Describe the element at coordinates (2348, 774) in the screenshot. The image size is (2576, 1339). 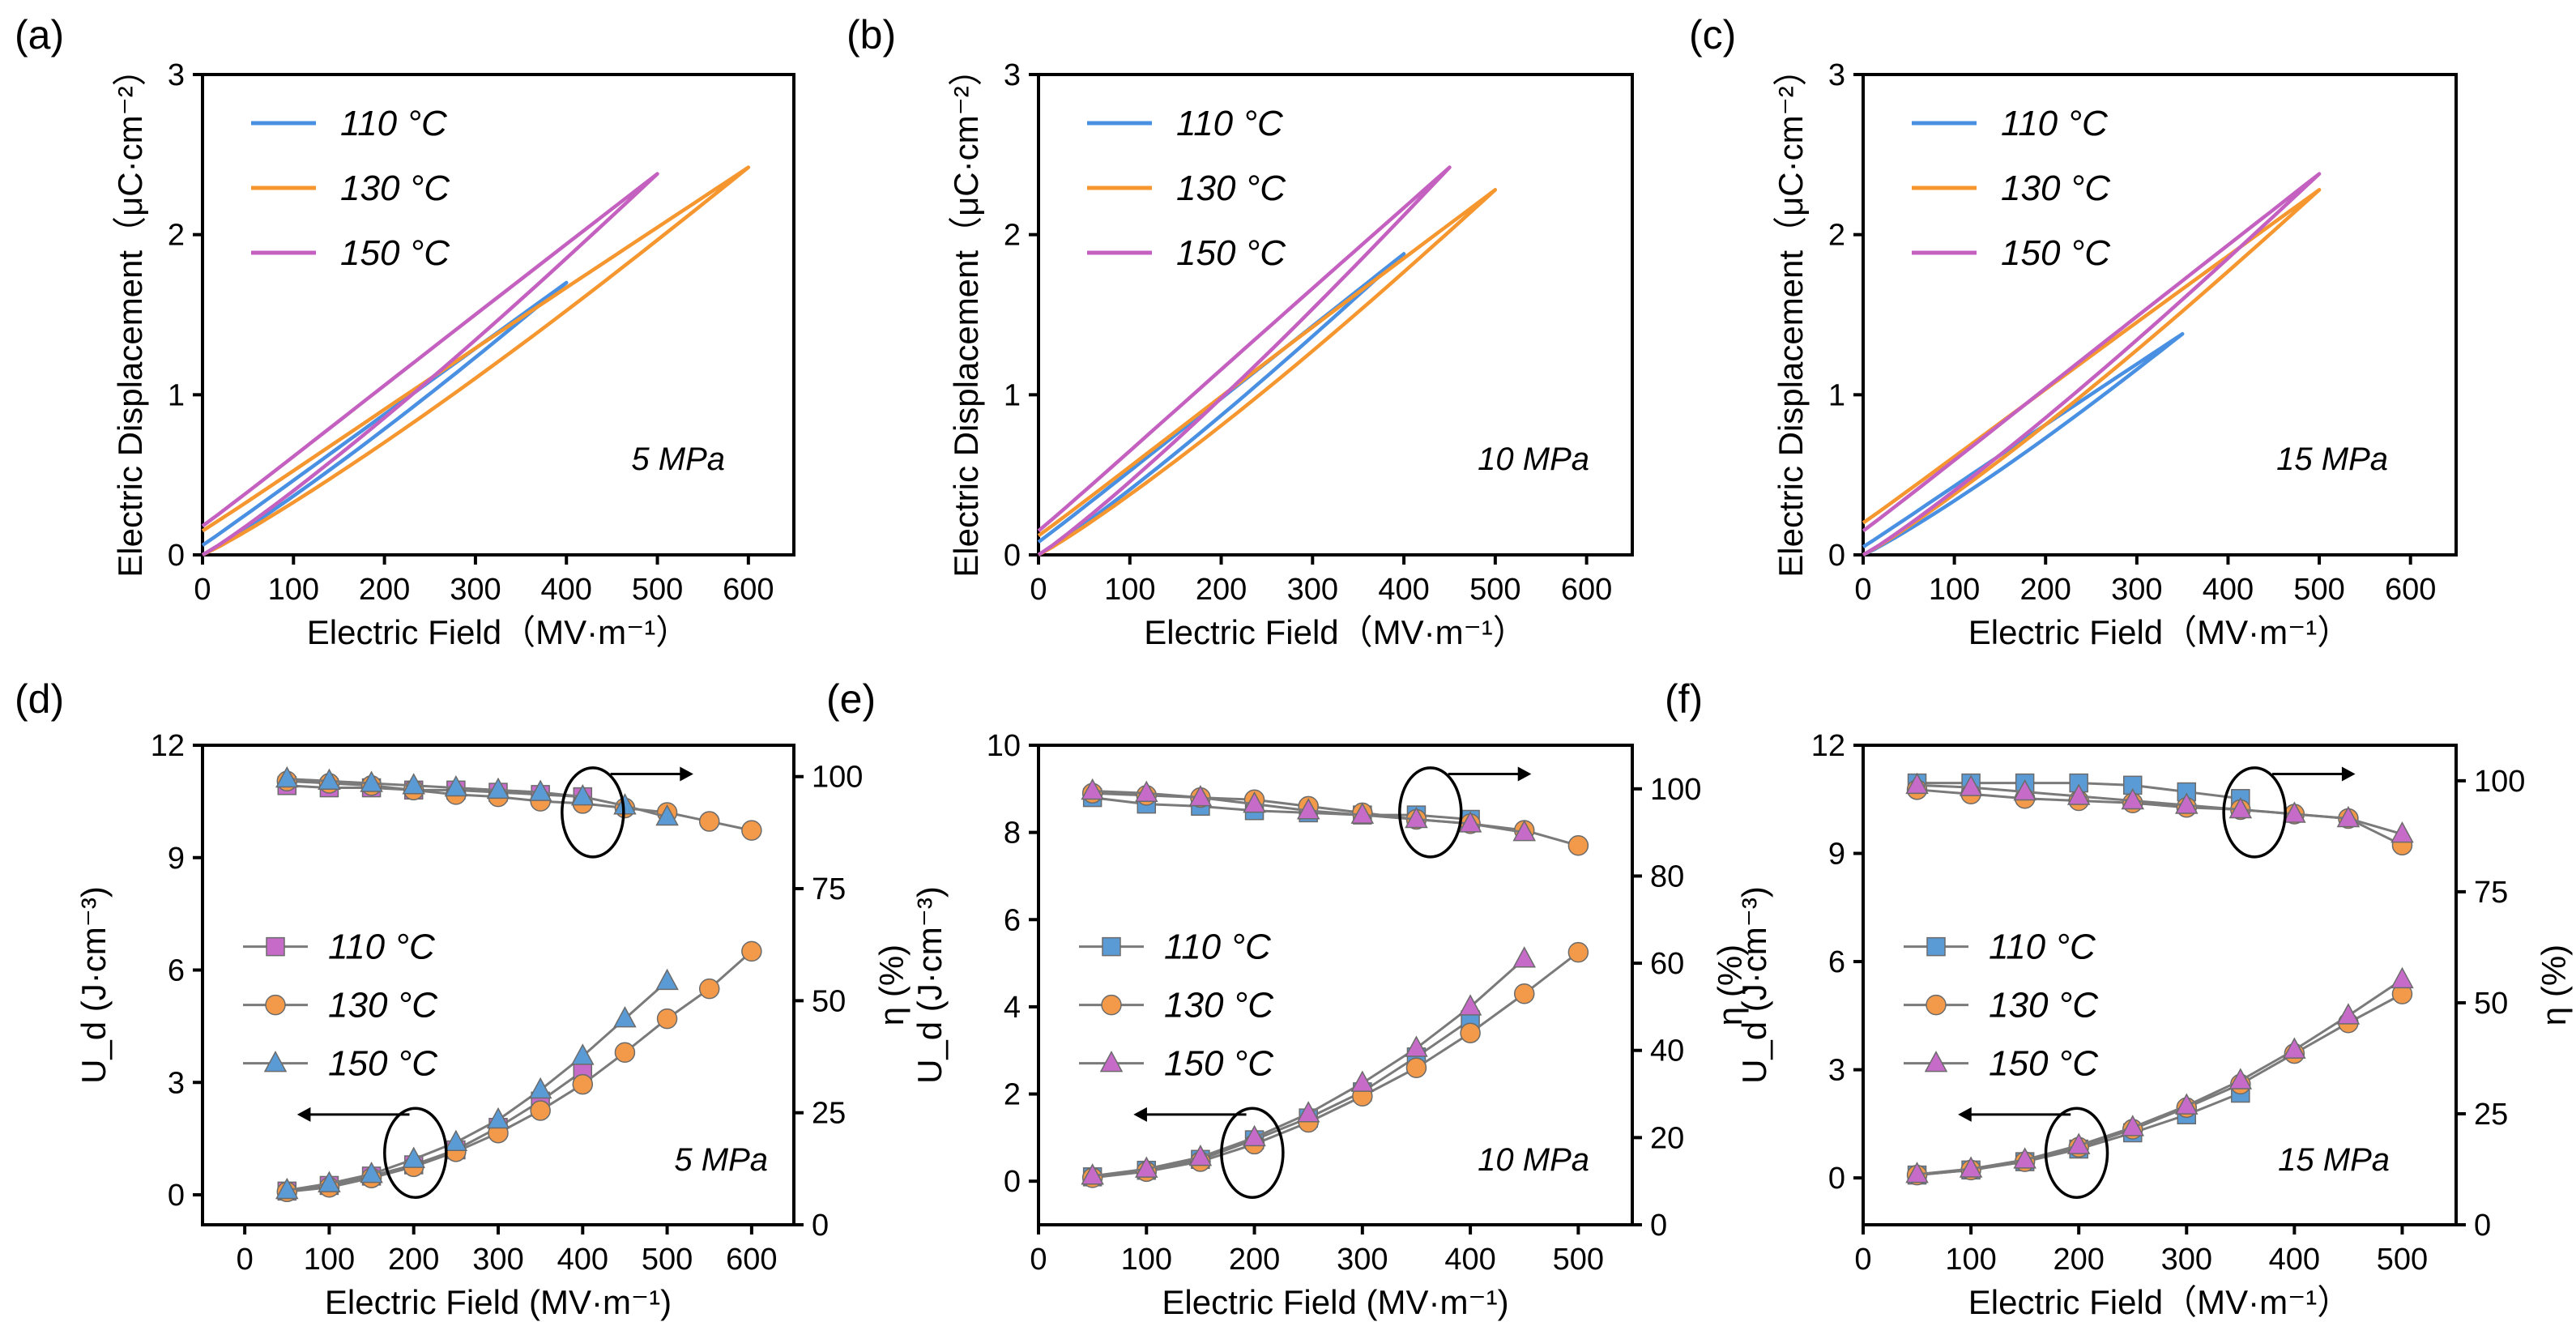
I see `right-arrow-head` at that location.